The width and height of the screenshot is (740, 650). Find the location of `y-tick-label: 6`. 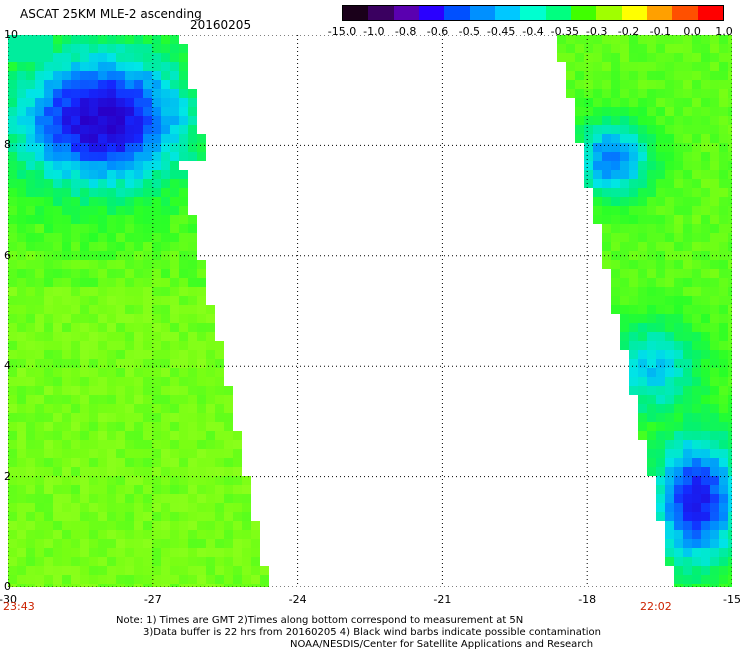

y-tick-label: 6 is located at coordinates (7, 255).